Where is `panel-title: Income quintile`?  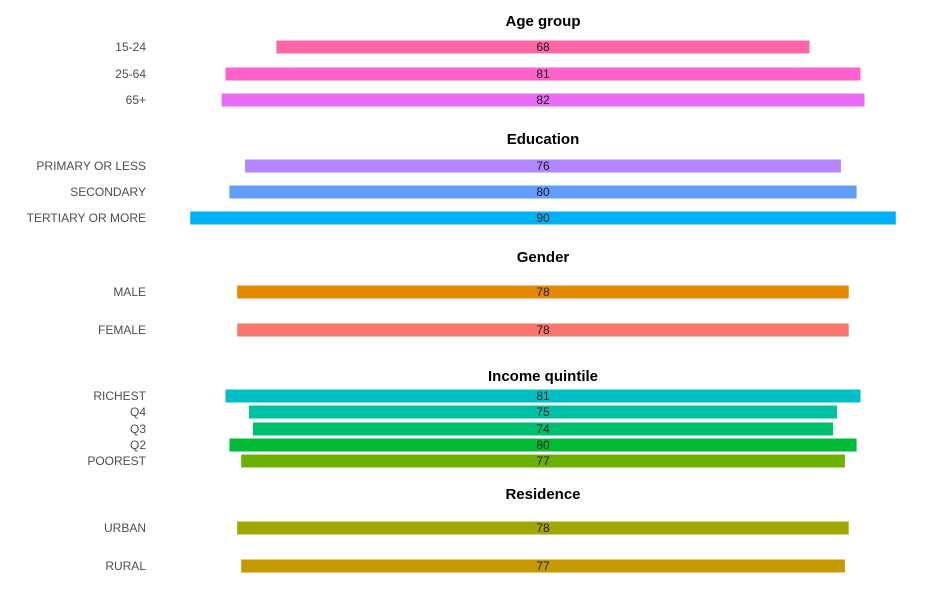
panel-title: Income quintile is located at coordinates (543, 376).